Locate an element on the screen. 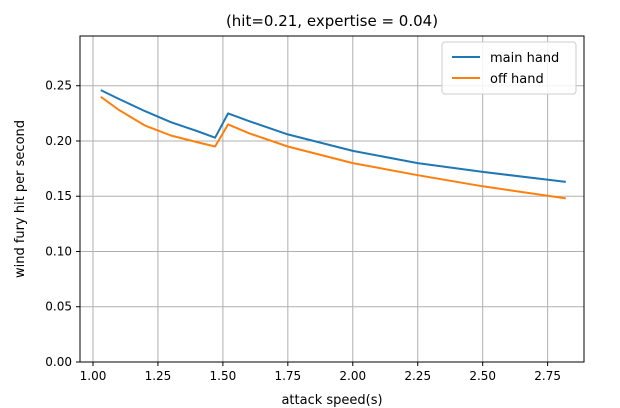 This screenshot has width=620, height=408. x-axis-label: attack speed(s) is located at coordinates (331, 400).